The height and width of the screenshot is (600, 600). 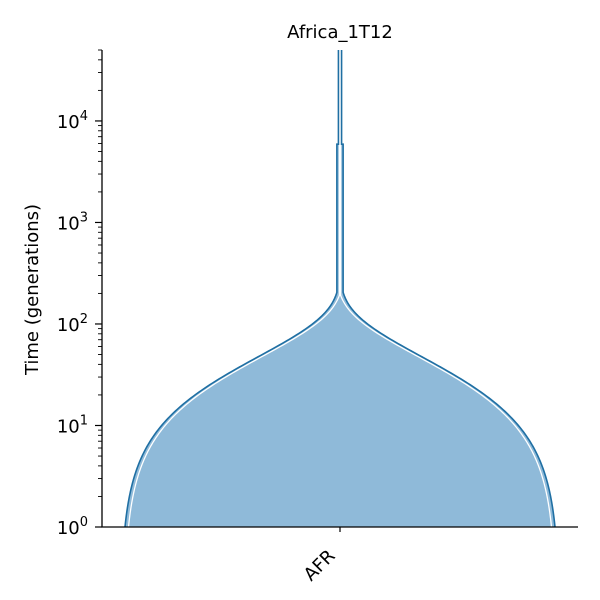 I want to click on y-ticks: 10⁰ 10¹ 10² 10³ 10⁴, so click(x=79, y=294).